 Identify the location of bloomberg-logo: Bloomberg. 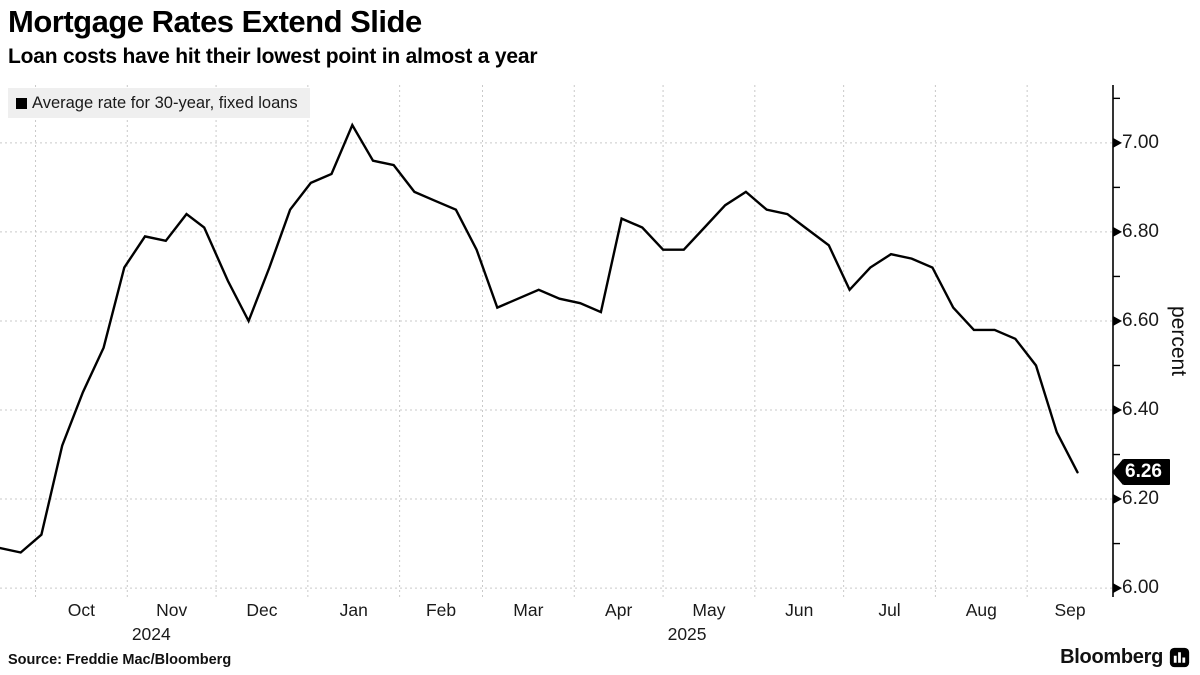
(1125, 657).